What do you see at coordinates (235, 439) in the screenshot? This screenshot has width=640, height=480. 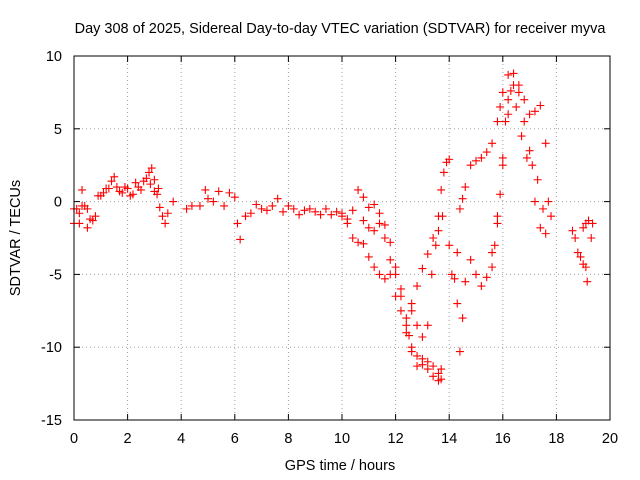 I see `x-tick-label: 6` at bounding box center [235, 439].